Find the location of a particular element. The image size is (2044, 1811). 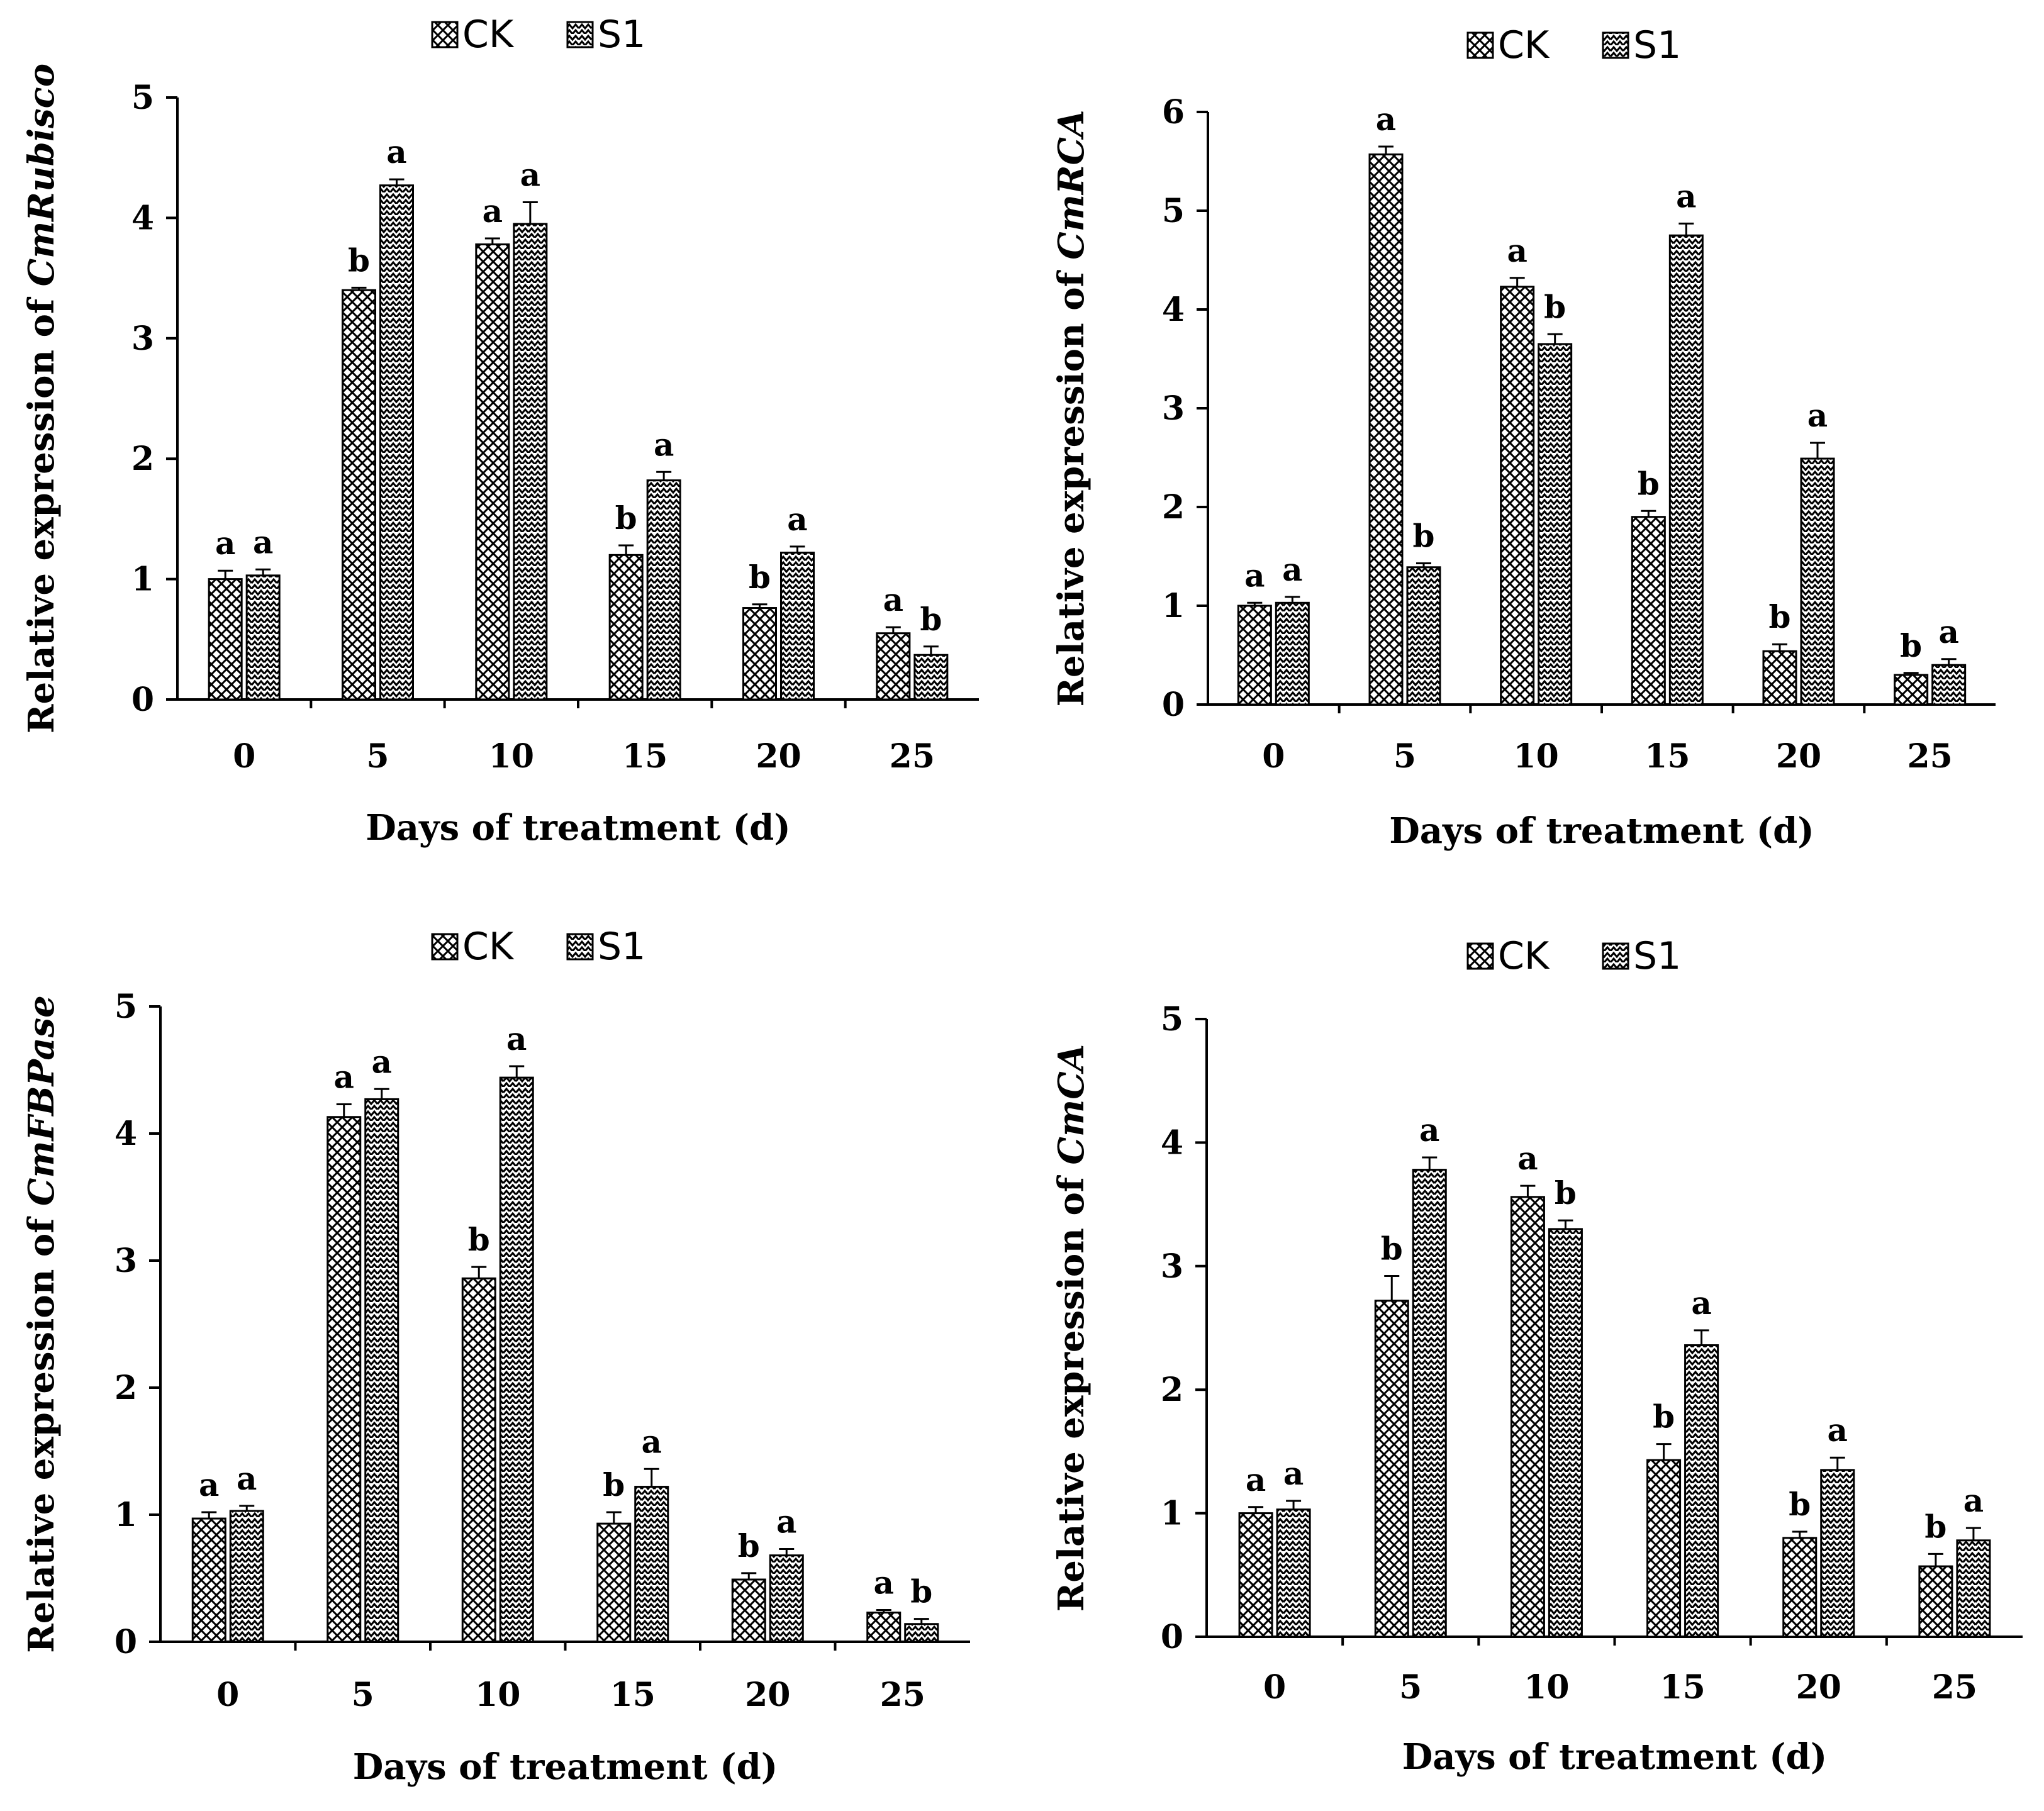

y-tick-label: 2 is located at coordinates (142, 459).